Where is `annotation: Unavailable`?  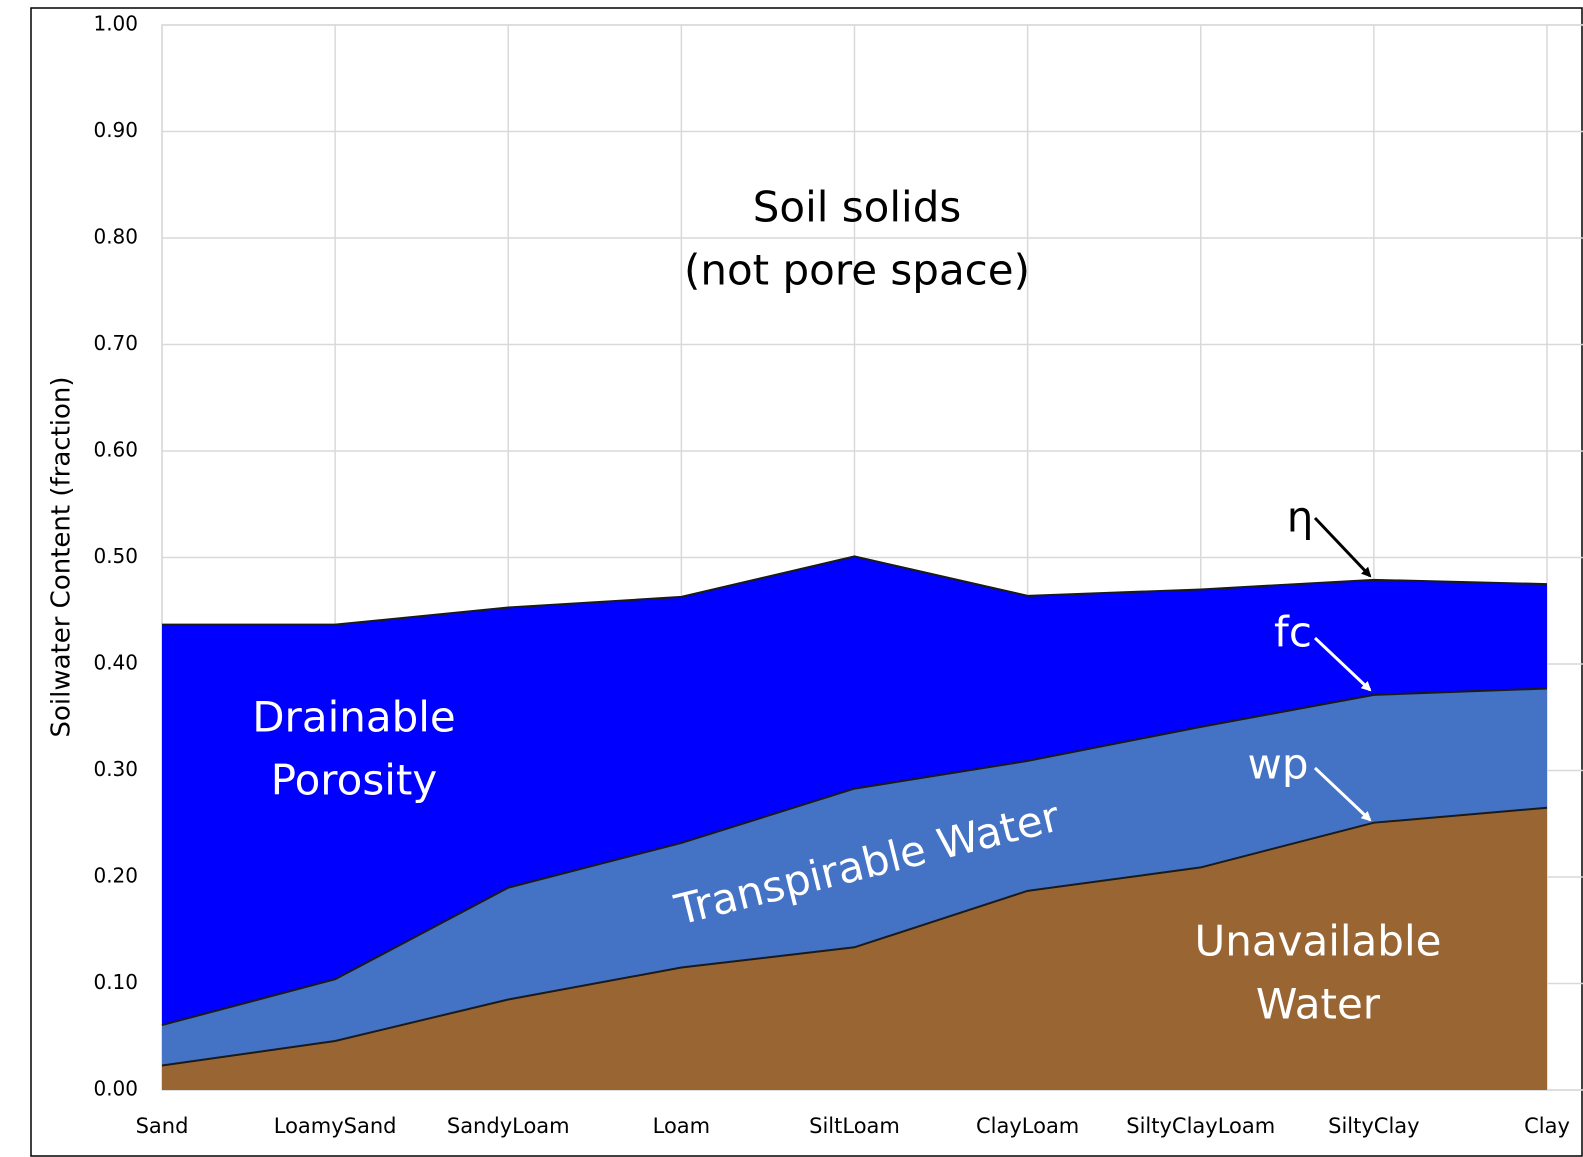
annotation: Unavailable is located at coordinates (1318, 941).